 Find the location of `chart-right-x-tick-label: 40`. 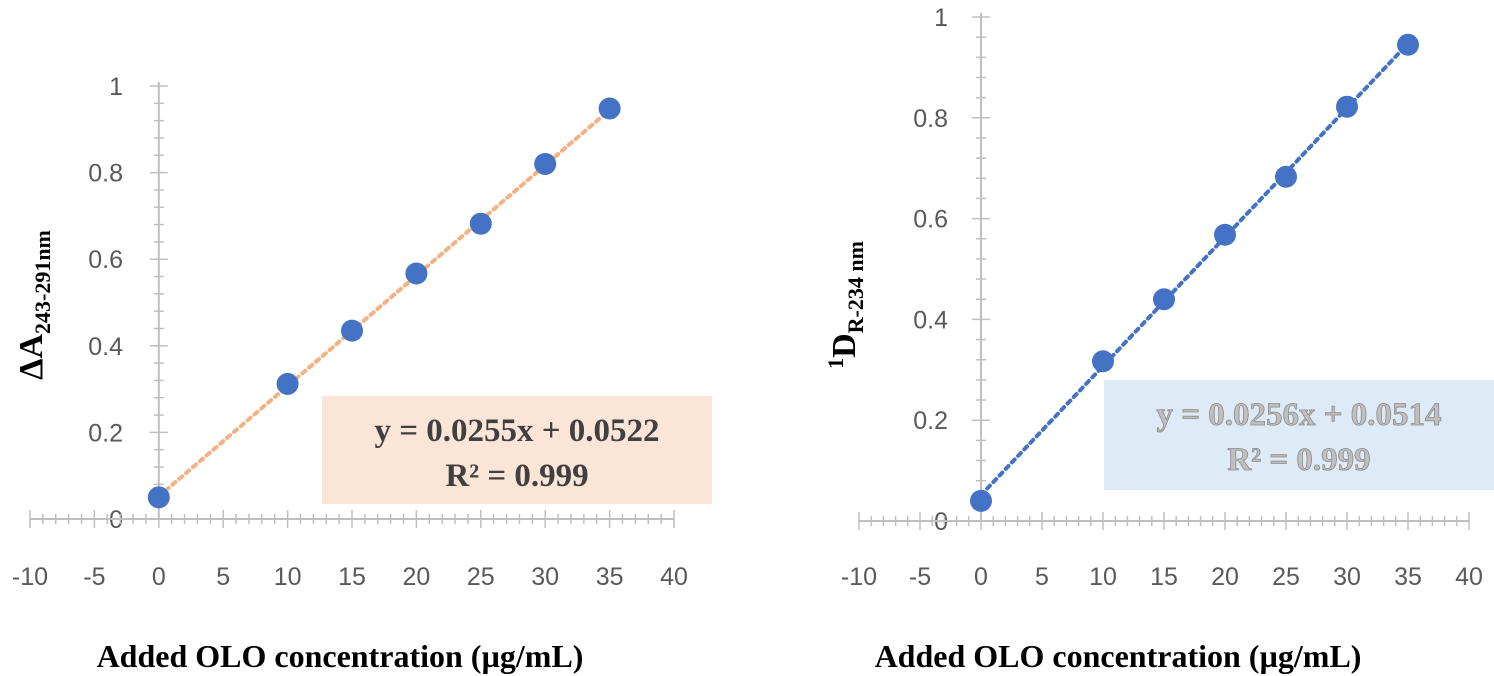

chart-right-x-tick-label: 40 is located at coordinates (1469, 577).